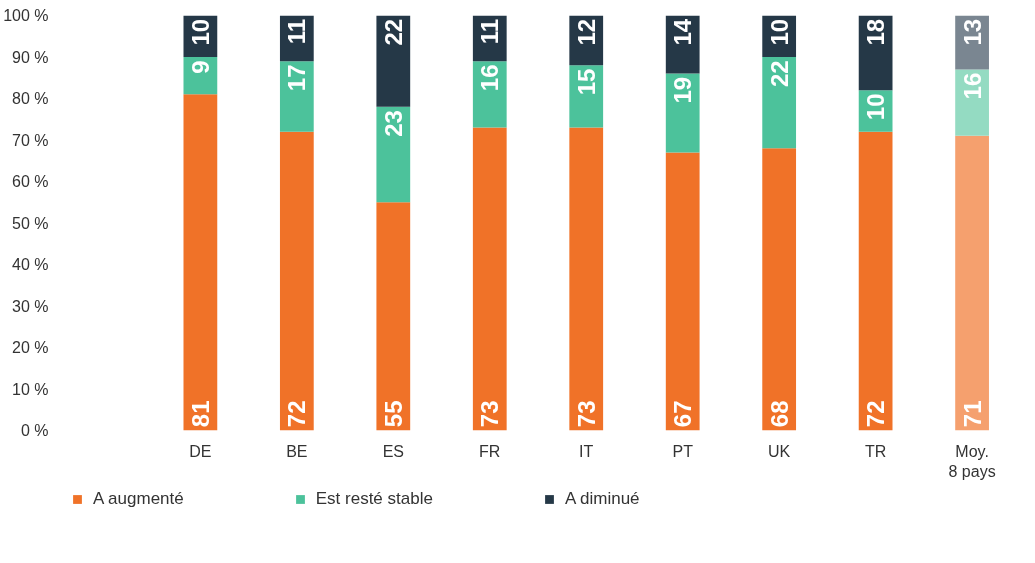 This screenshot has width=1035, height=563. What do you see at coordinates (393, 414) in the screenshot?
I see `data-label: 55` at bounding box center [393, 414].